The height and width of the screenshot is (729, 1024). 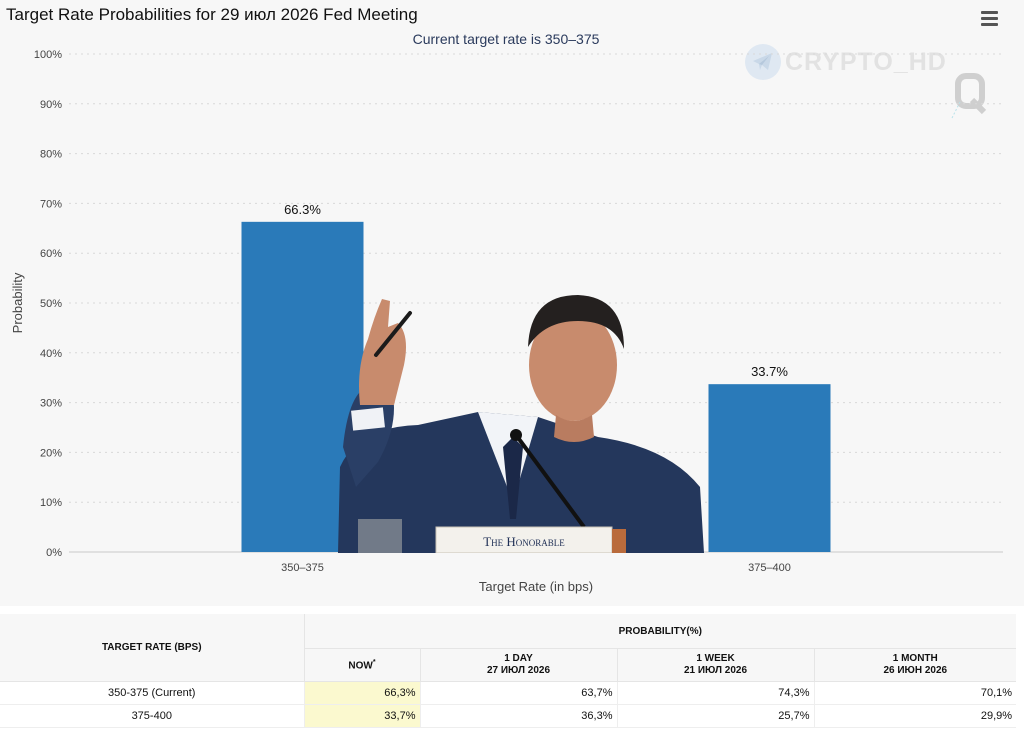 I want to click on table-cell: 70,1%, so click(x=915, y=693).